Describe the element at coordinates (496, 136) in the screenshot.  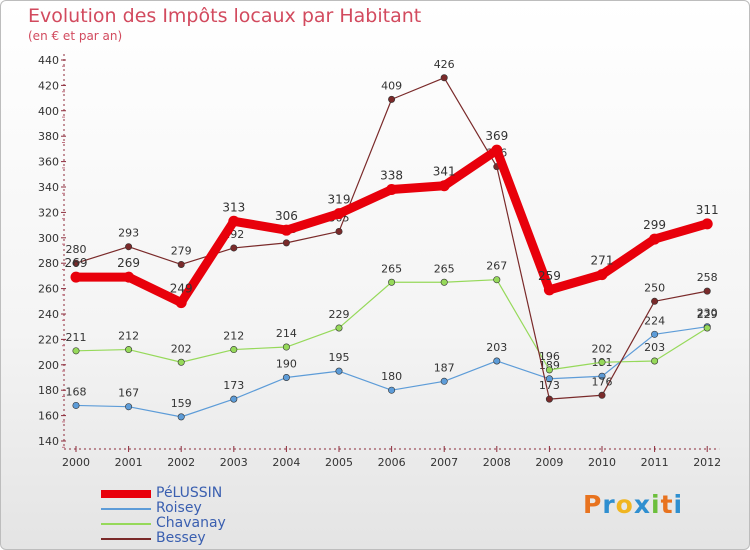
I see `data-label: 369` at that location.